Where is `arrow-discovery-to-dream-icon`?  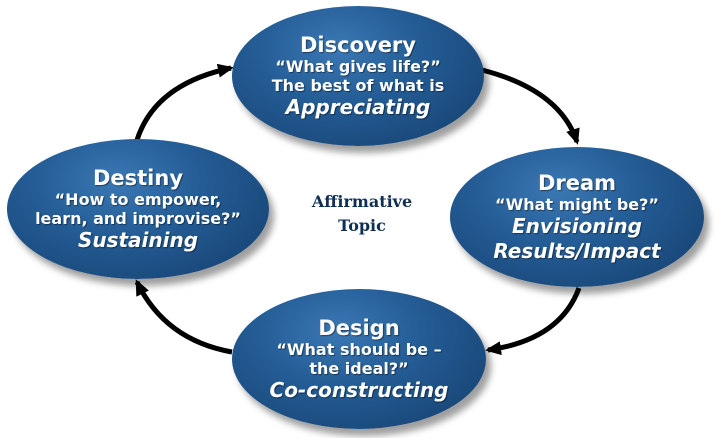
arrow-discovery-to-dream-icon is located at coordinates (530, 106).